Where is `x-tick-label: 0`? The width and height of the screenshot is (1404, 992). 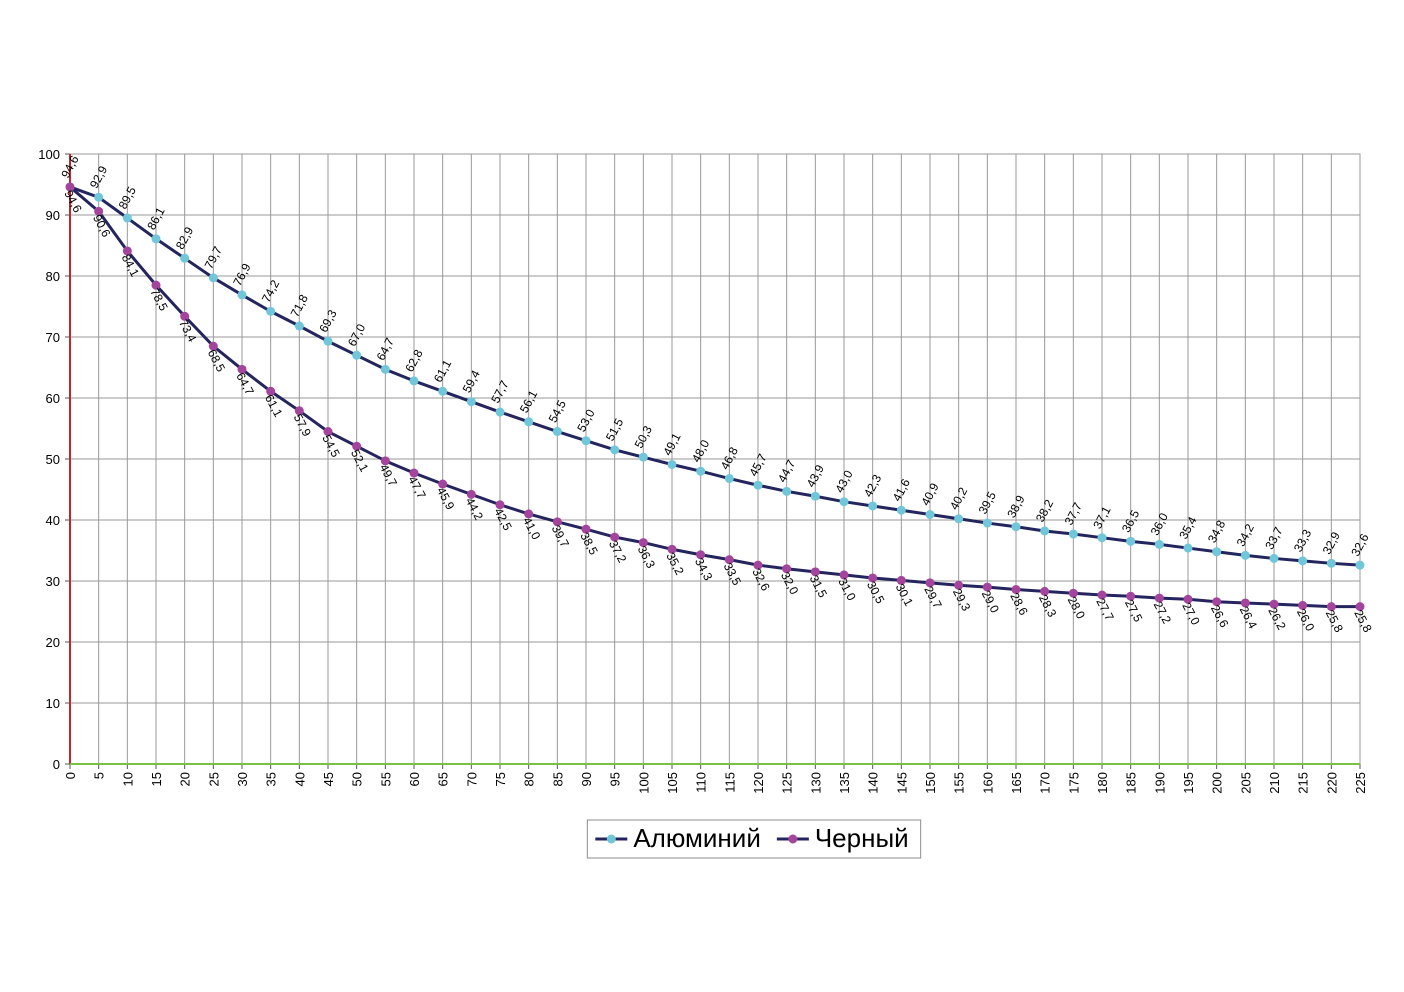
x-tick-label: 0 is located at coordinates (70, 775).